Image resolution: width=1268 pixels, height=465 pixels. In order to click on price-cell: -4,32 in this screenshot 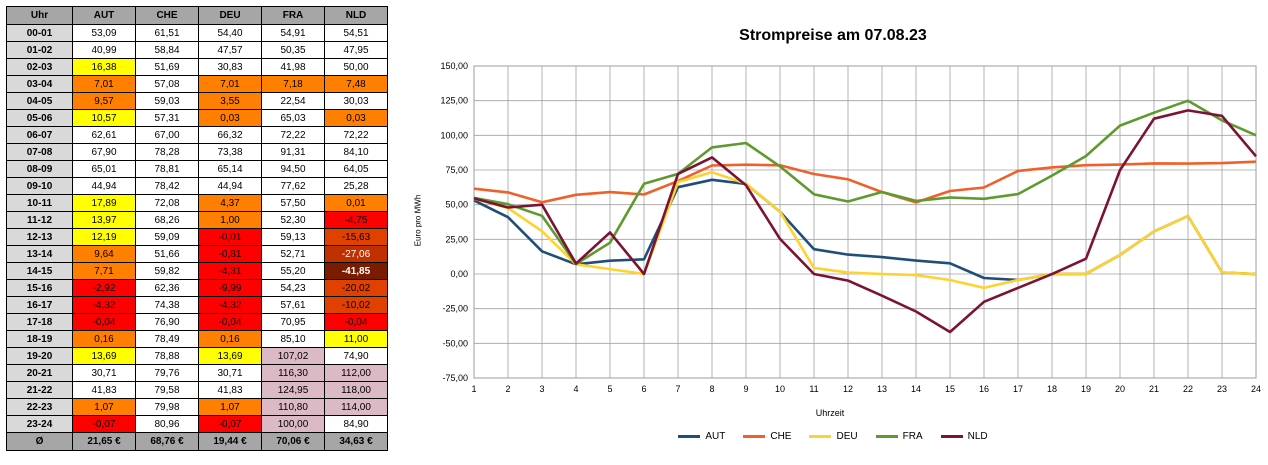, I will do `click(230, 305)`.